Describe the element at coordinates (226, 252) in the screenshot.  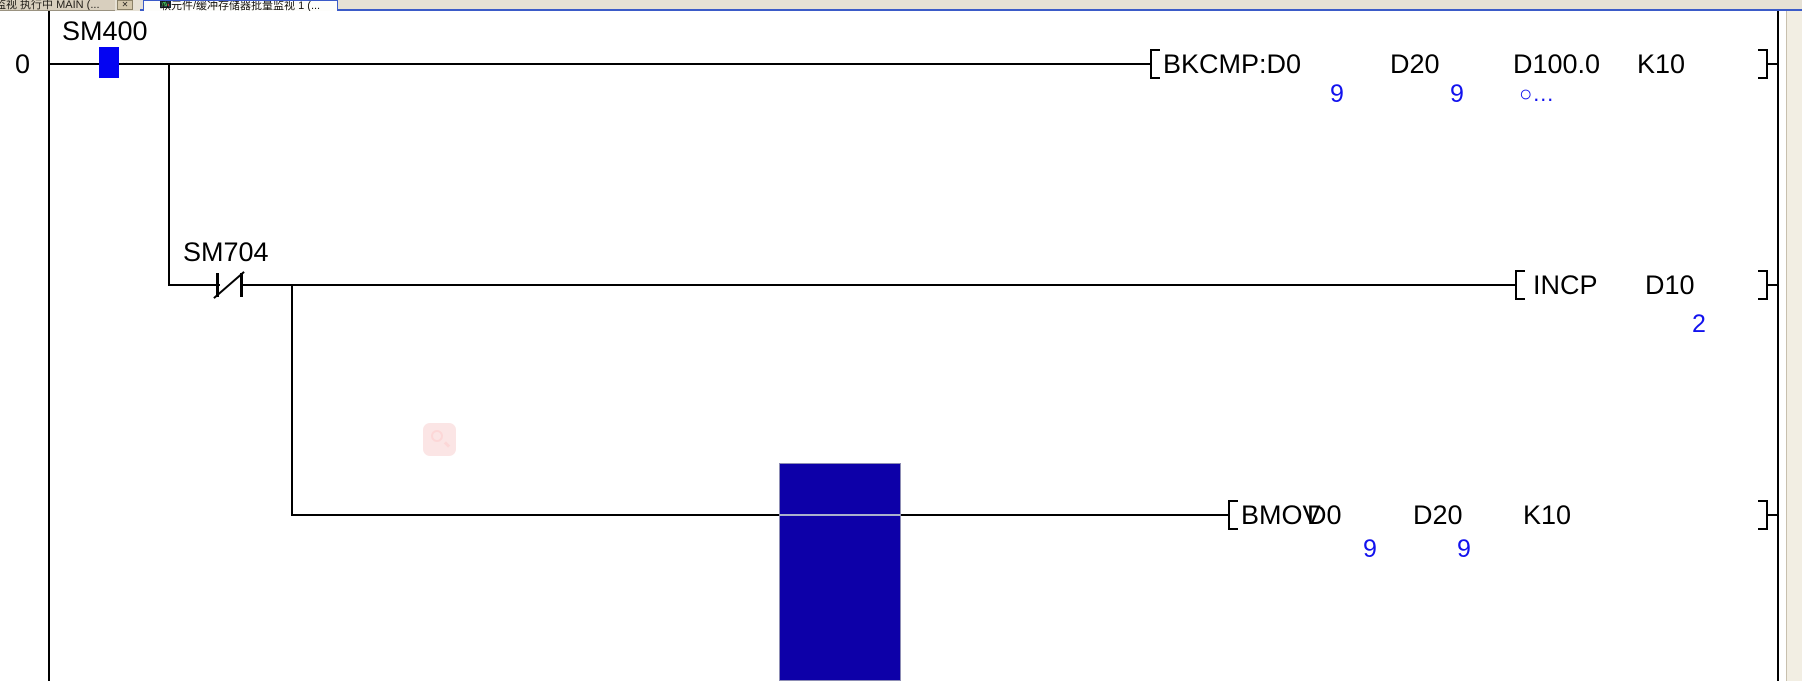
I see `contact-sm704-label: SM704` at that location.